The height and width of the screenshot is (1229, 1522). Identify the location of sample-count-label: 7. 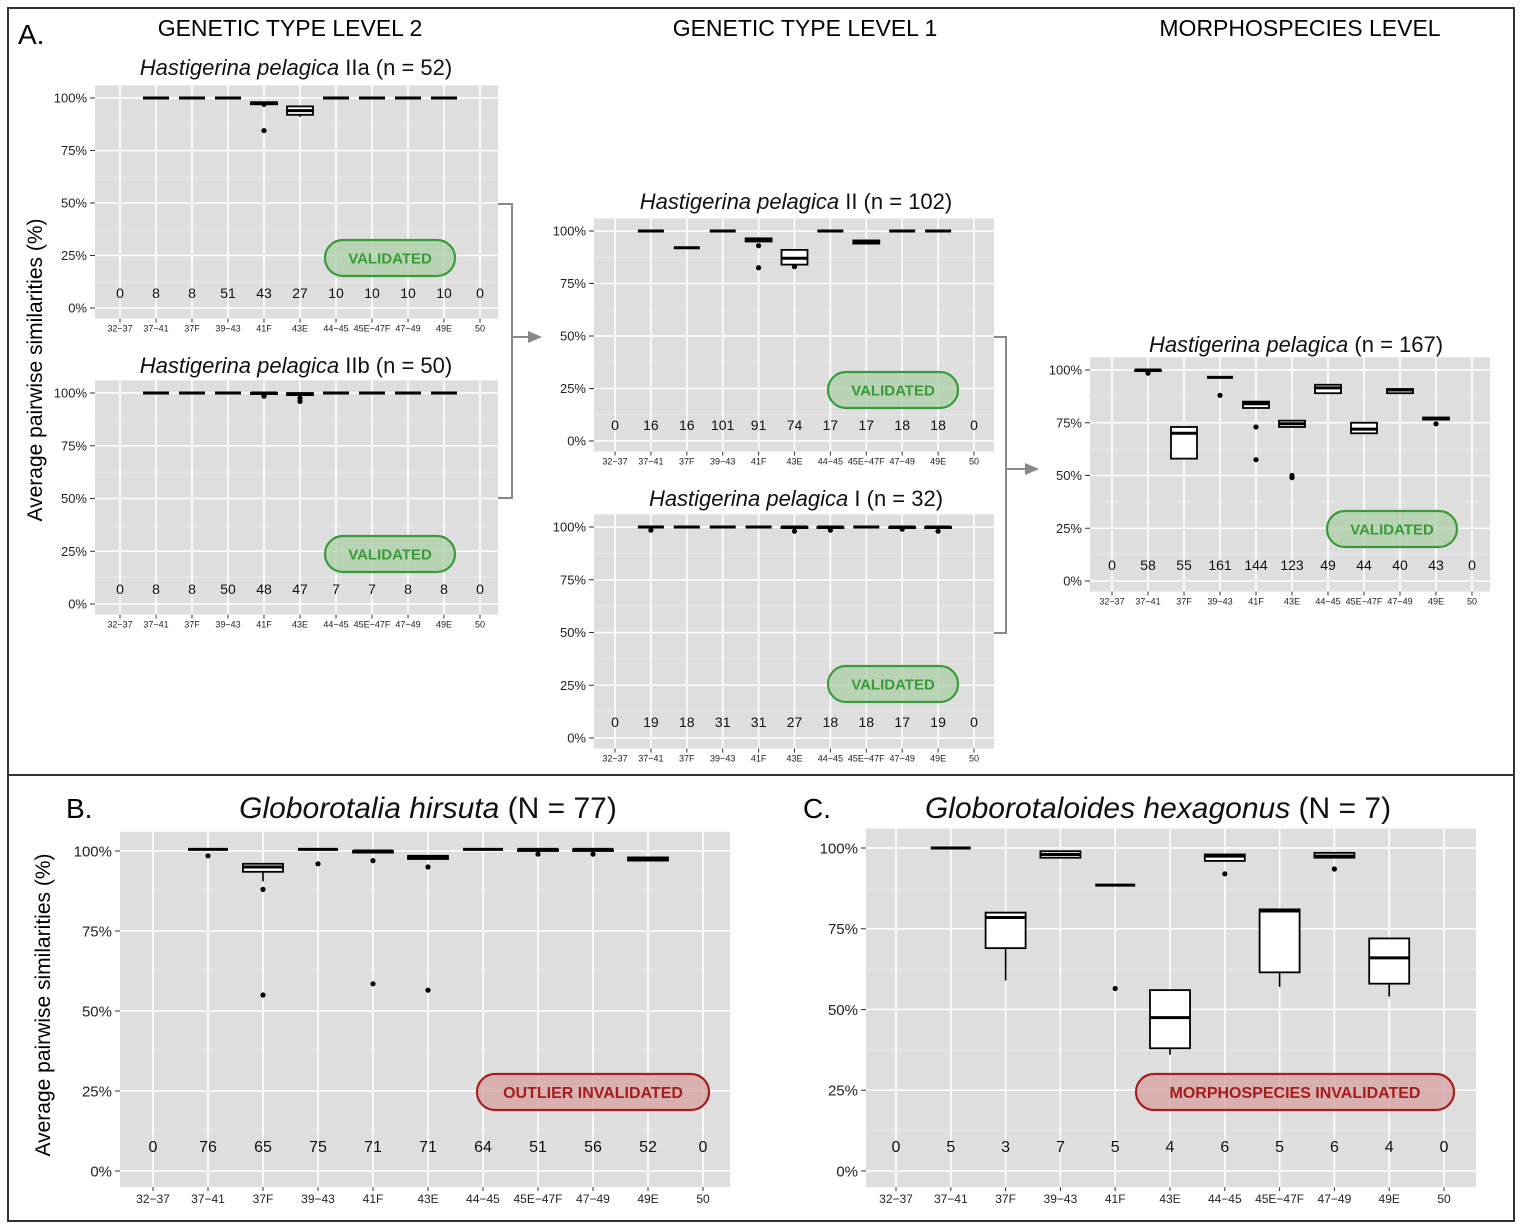
(1060, 1147).